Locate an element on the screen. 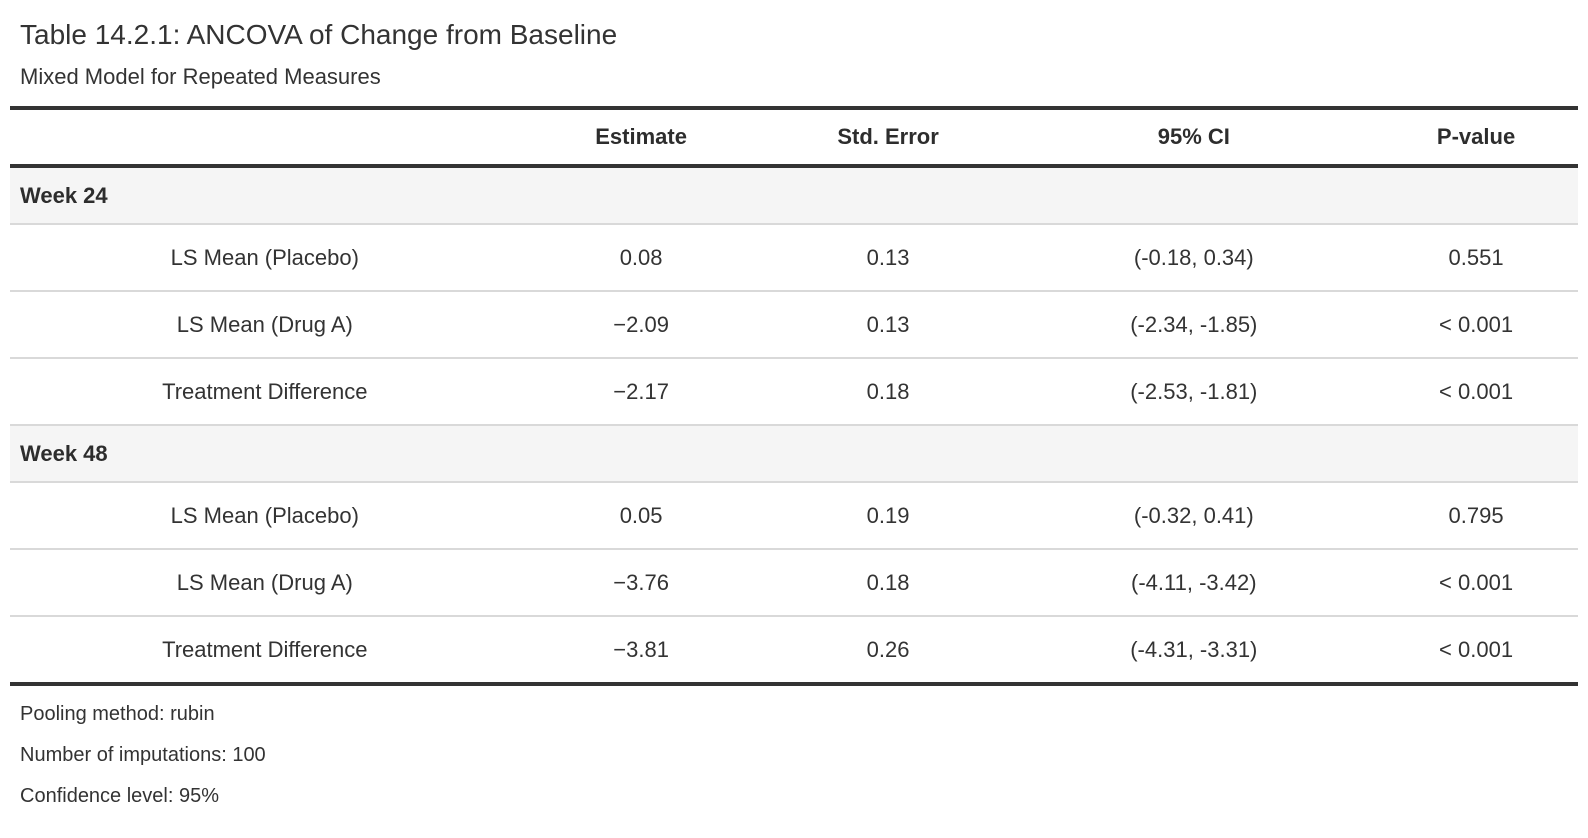 This screenshot has width=1588, height=838. col-header-std-error: Std. Error is located at coordinates (888, 138).